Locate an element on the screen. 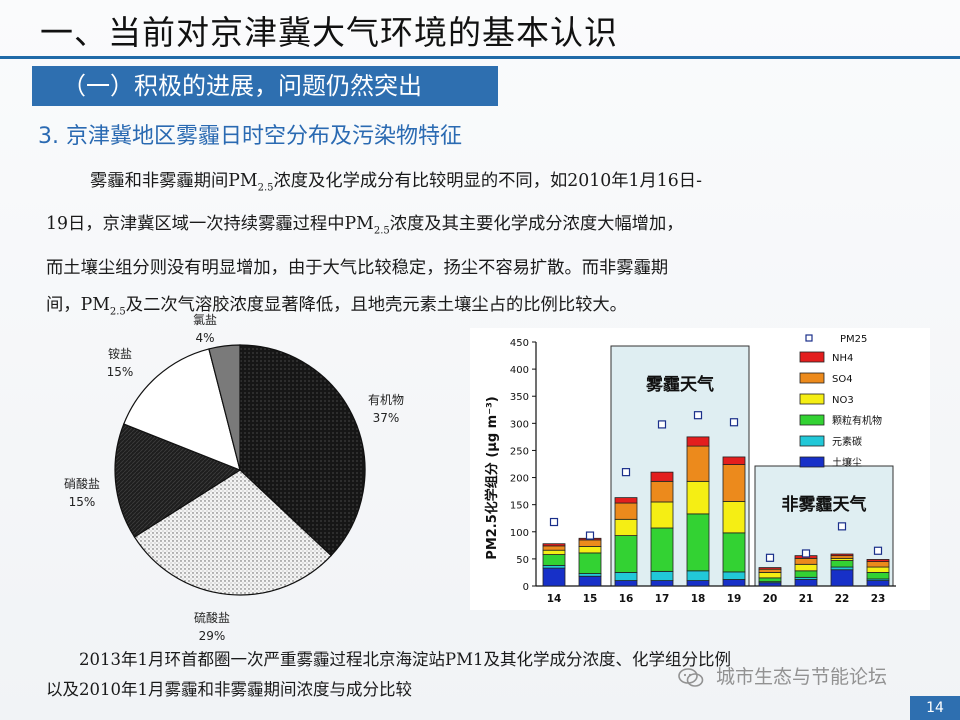 The width and height of the screenshot is (960, 720). caption-line: 以及2010年1月雾霾和非雾霾期间浓度与成分比较 is located at coordinates (229, 689).